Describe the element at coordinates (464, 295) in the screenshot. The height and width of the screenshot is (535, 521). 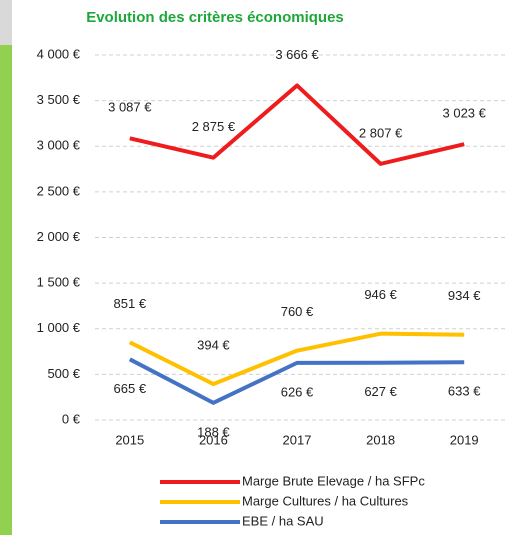
I see `data-label: 934 €` at that location.